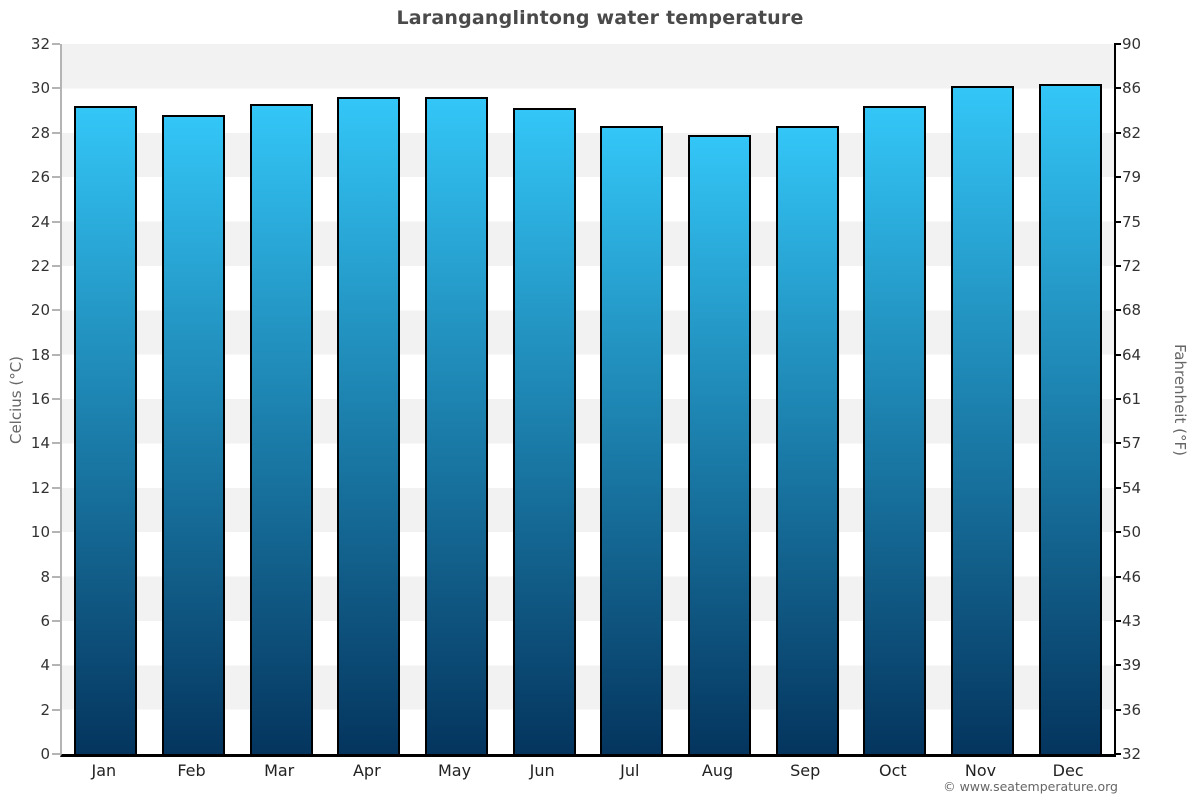  What do you see at coordinates (40, 443) in the screenshot?
I see `y-tick-label-left: 14` at bounding box center [40, 443].